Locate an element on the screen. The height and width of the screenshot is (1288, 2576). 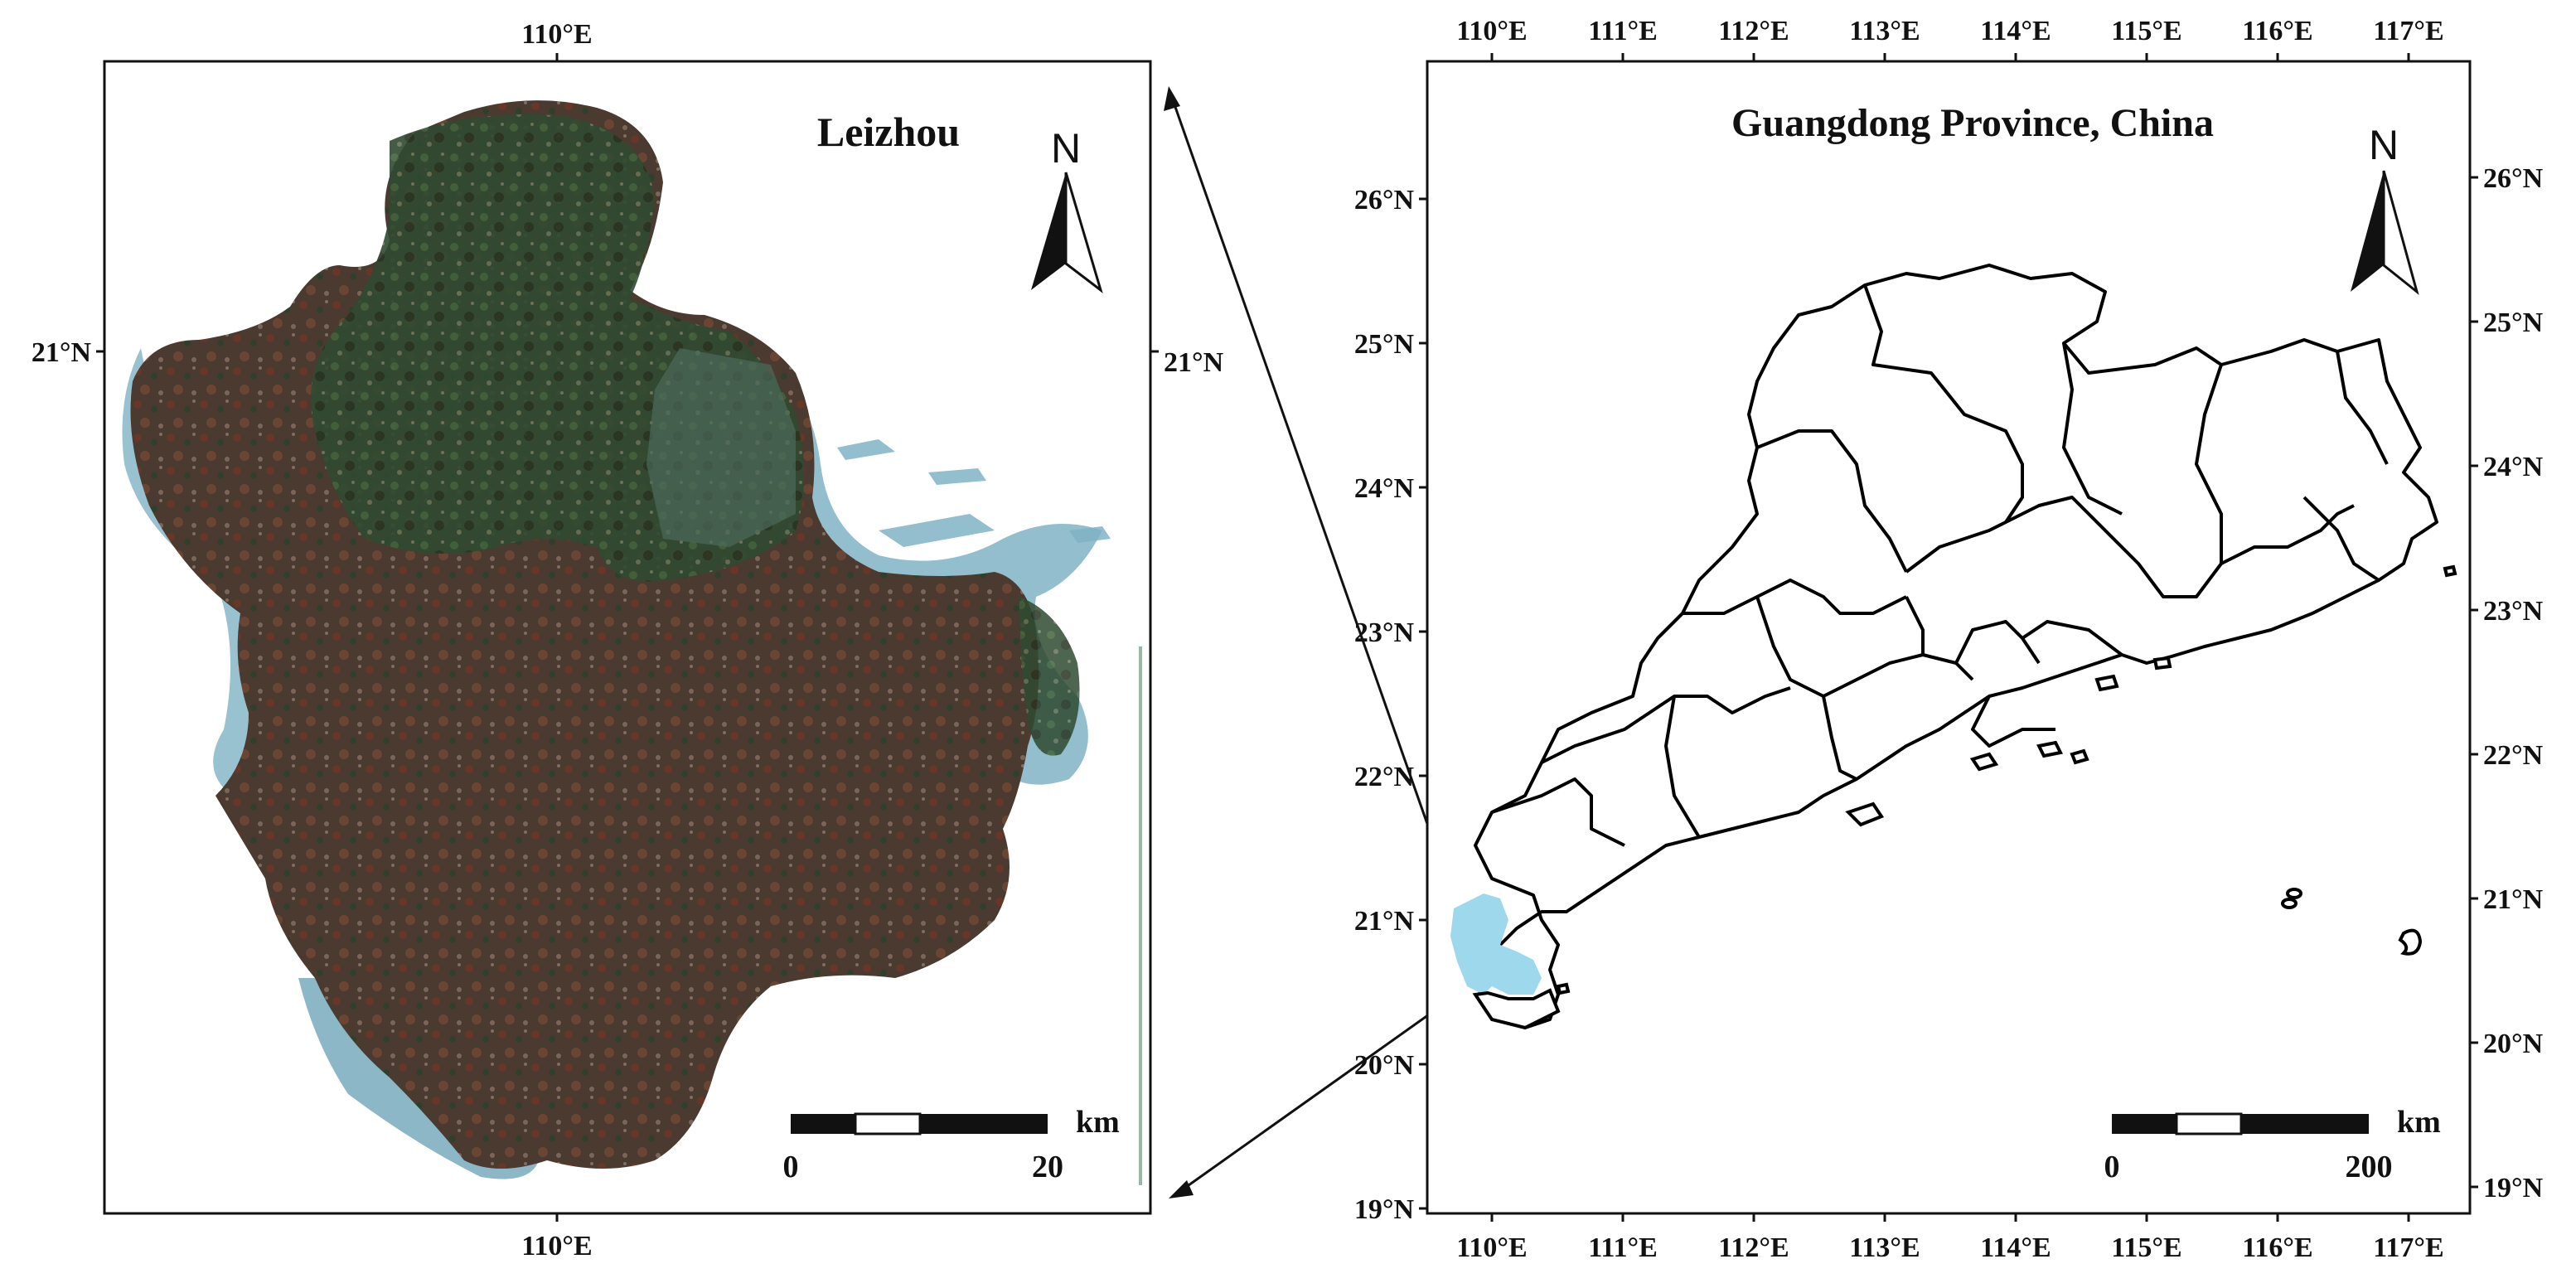
top-lon-label-111: 111°E is located at coordinates (1623, 31).